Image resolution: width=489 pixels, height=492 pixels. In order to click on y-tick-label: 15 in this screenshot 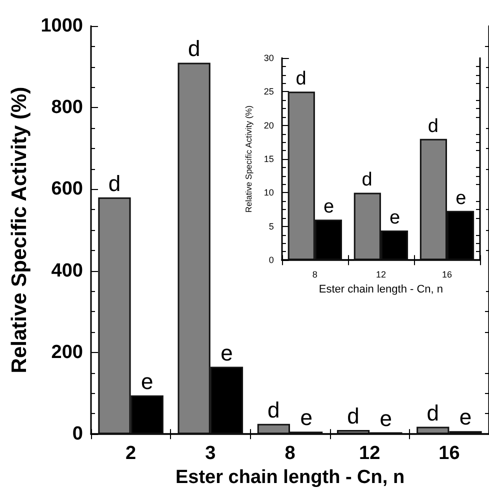, I will do `click(269, 159)`.